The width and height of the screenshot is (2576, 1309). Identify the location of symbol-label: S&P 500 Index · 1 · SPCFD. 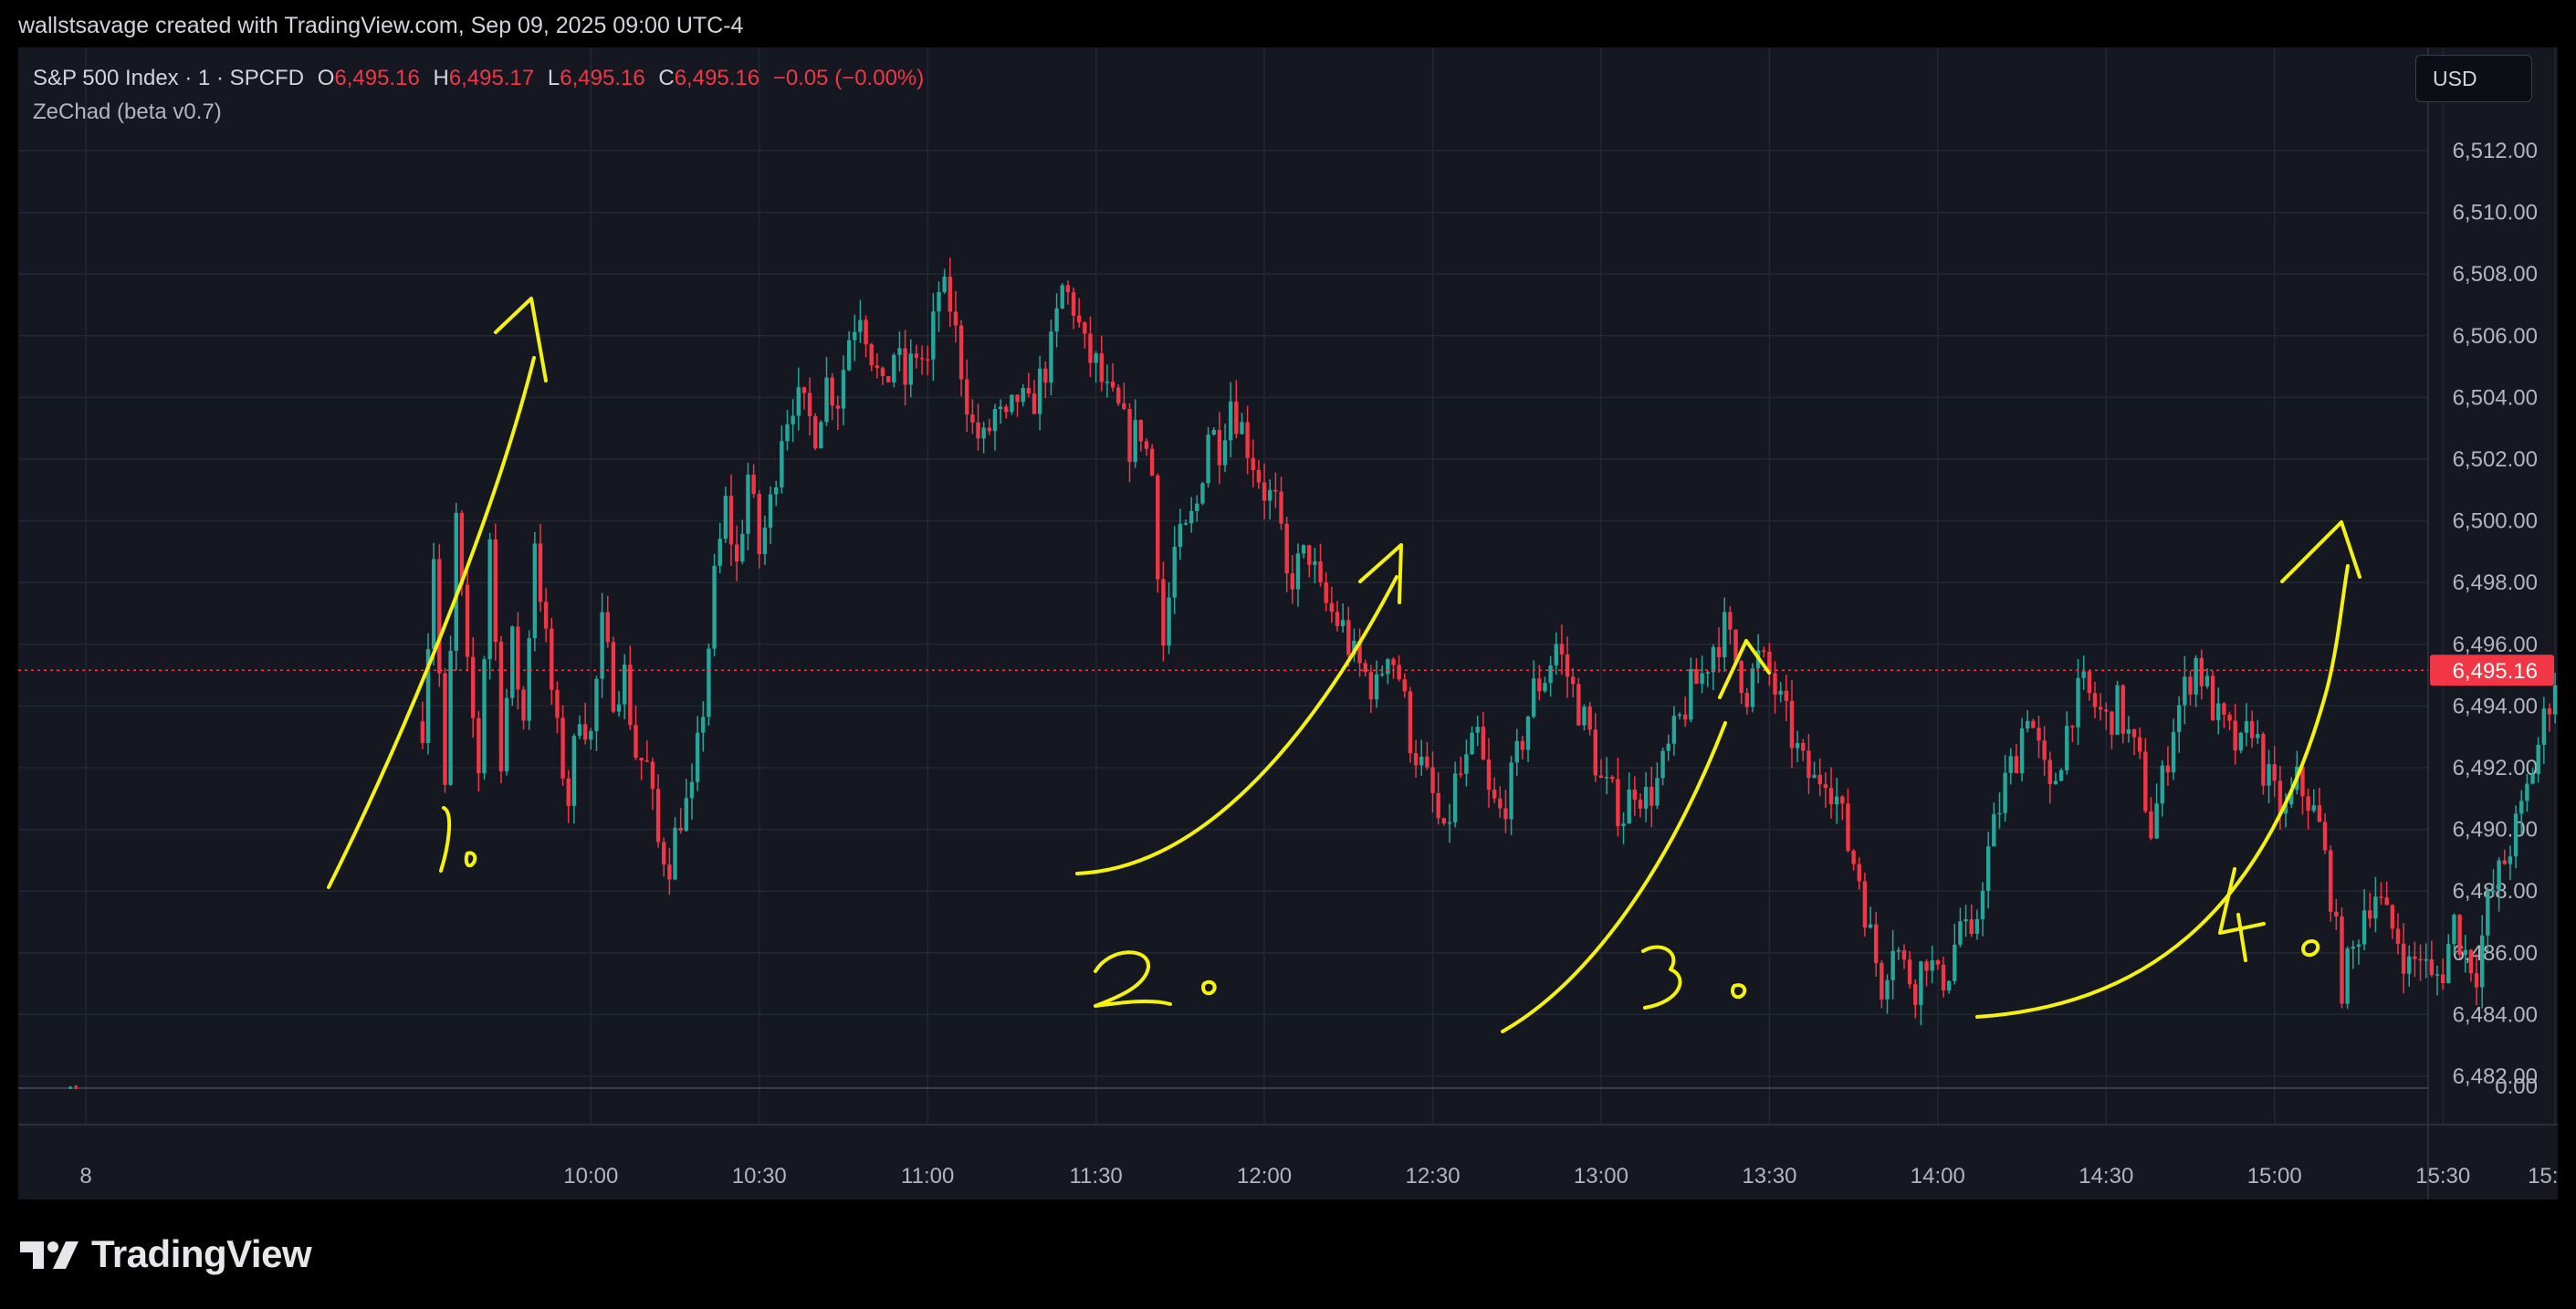
(169, 78).